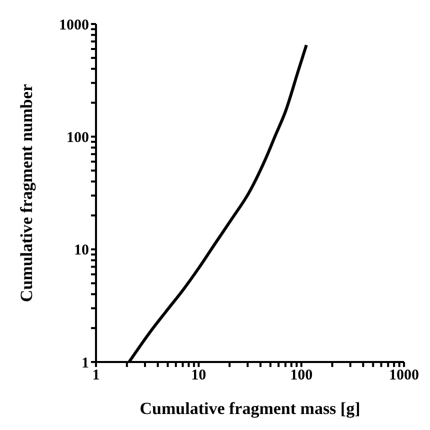 The width and height of the screenshot is (430, 430). Describe the element at coordinates (77, 138) in the screenshot. I see `y-tick-label: 100` at that location.